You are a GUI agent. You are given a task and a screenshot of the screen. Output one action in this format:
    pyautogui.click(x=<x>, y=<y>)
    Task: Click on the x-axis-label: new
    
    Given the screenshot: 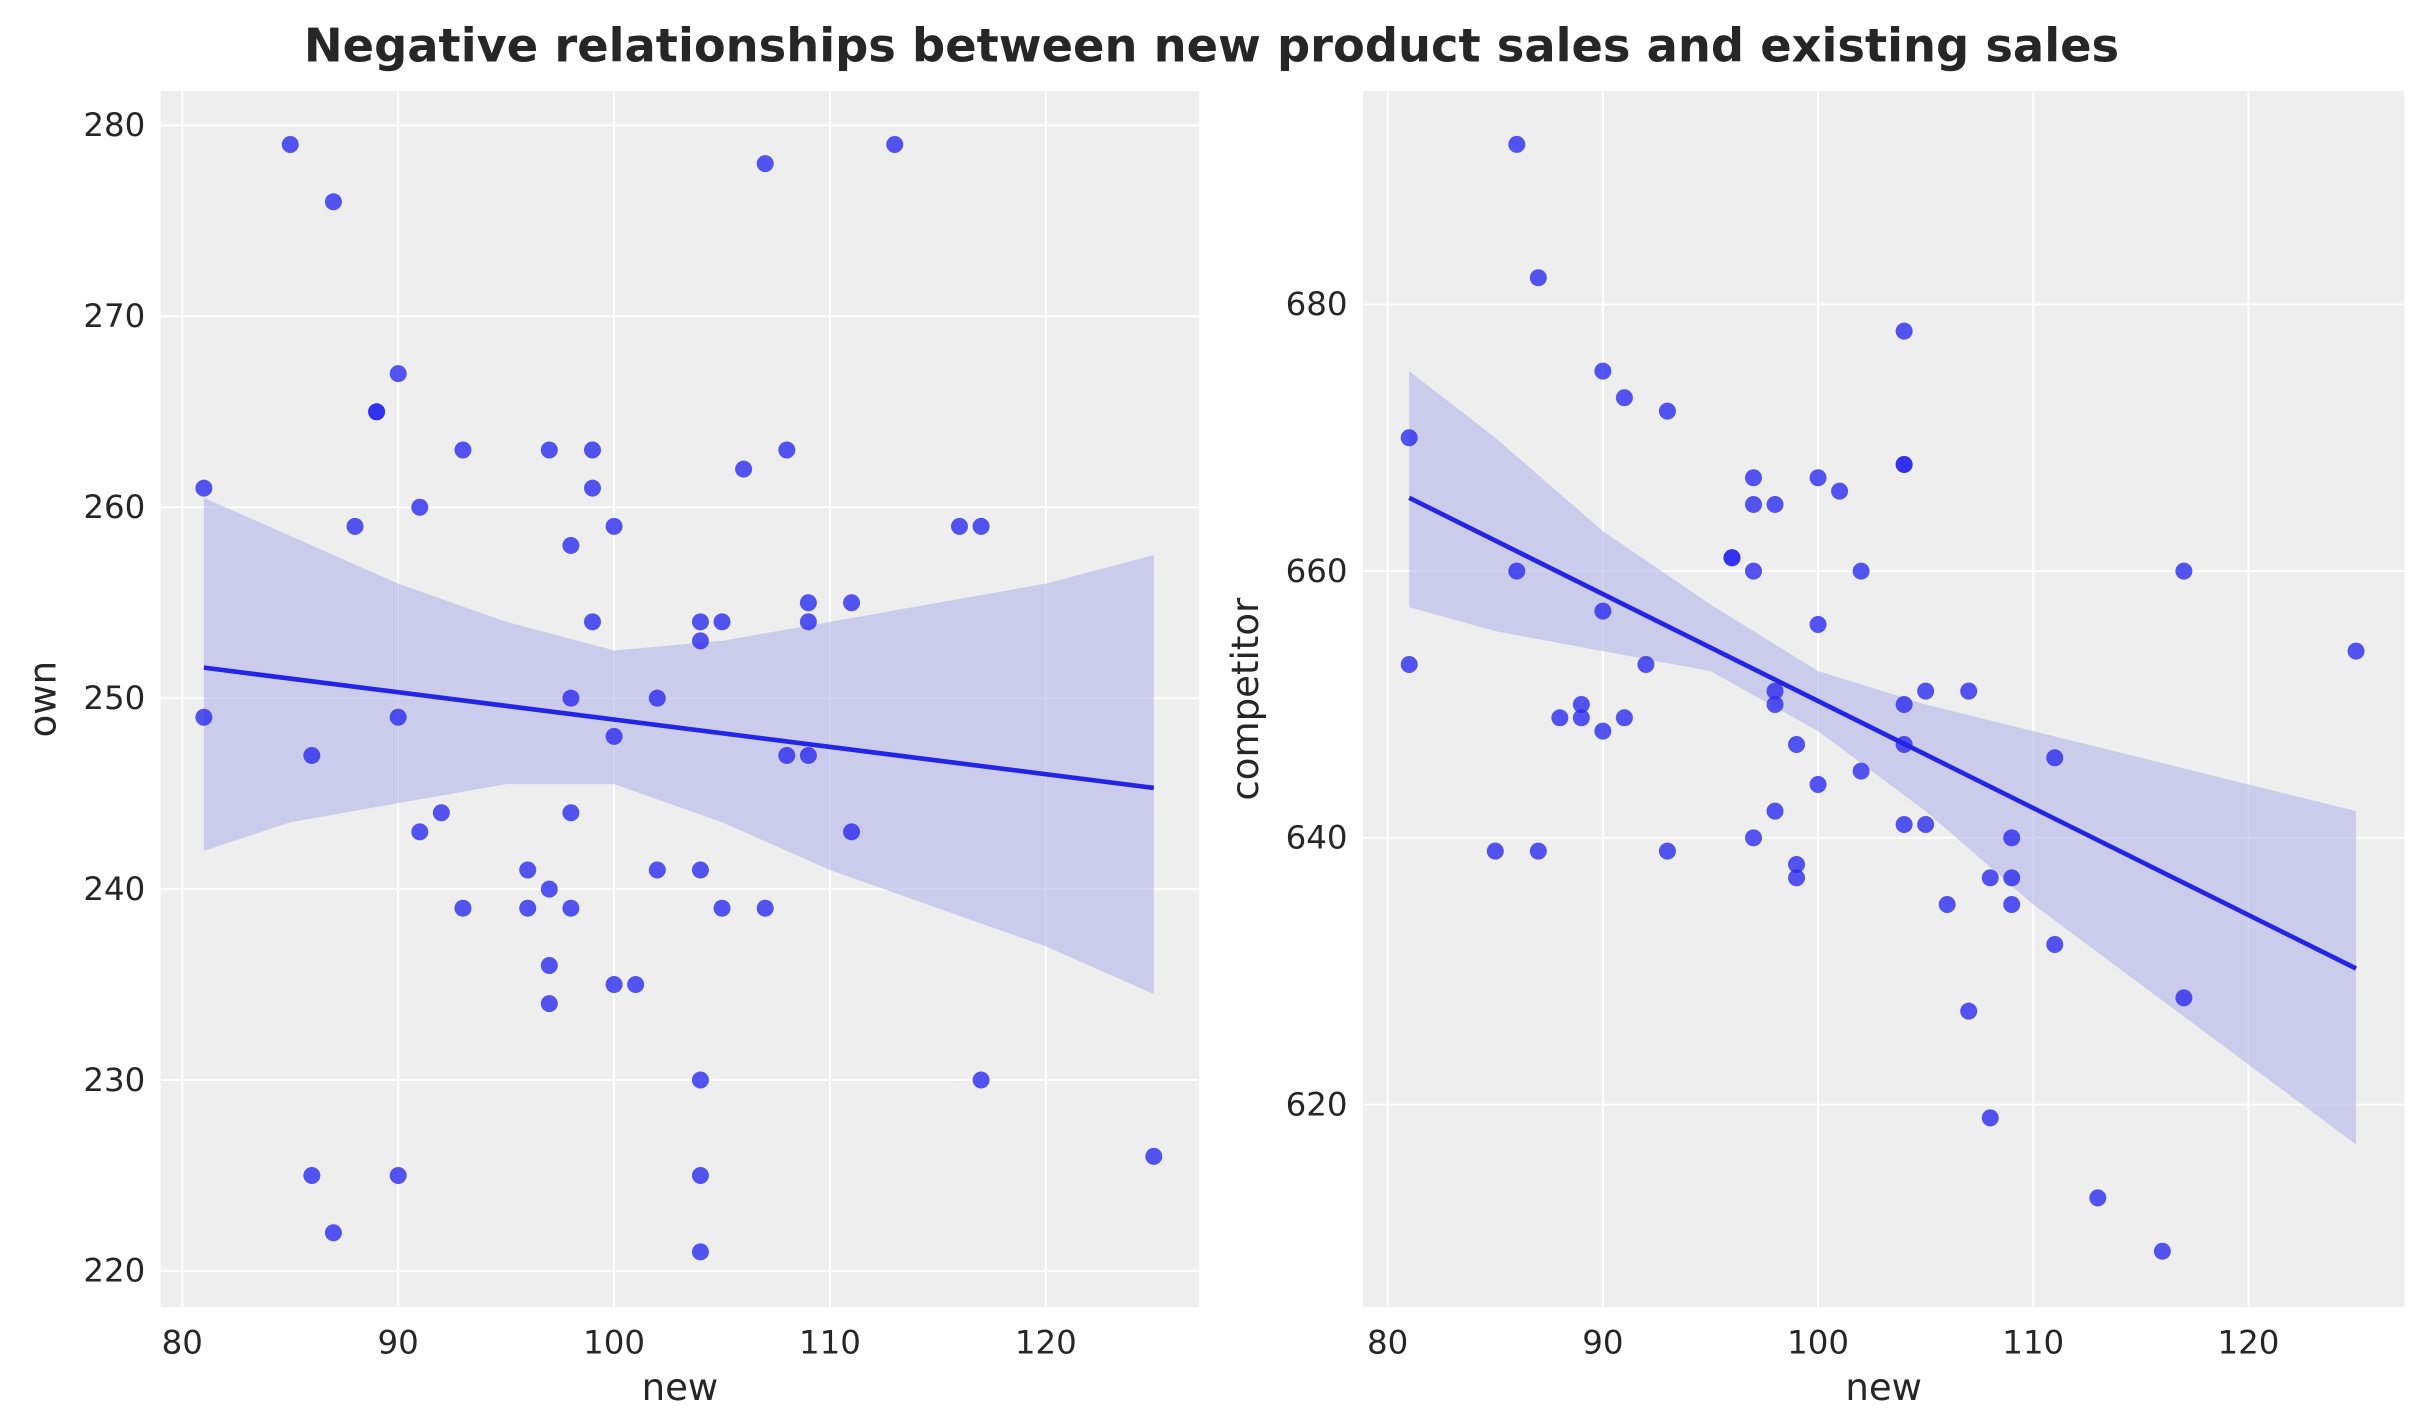 What is the action you would take?
    pyautogui.click(x=680, y=1387)
    